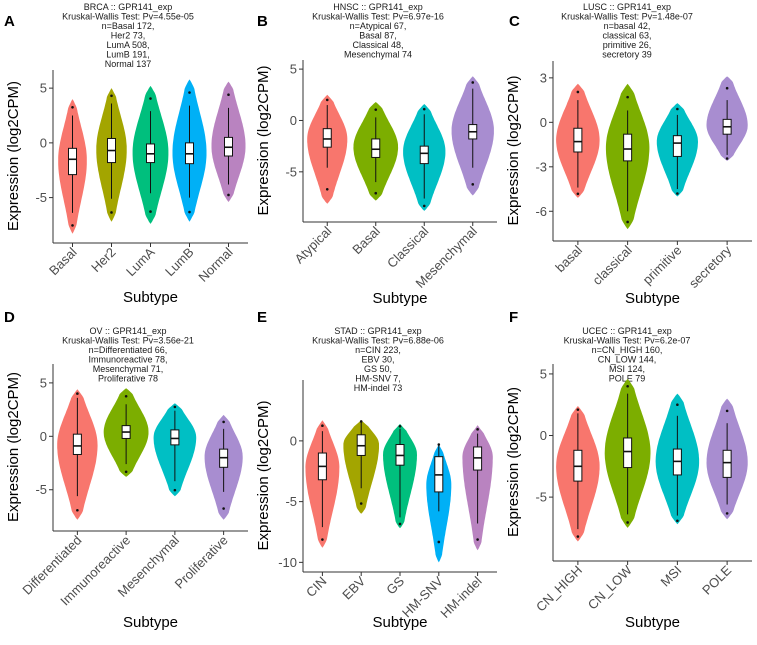  Describe the element at coordinates (128, 7) in the screenshot. I see `title-line: BRCA :: GPR141_exp` at that location.